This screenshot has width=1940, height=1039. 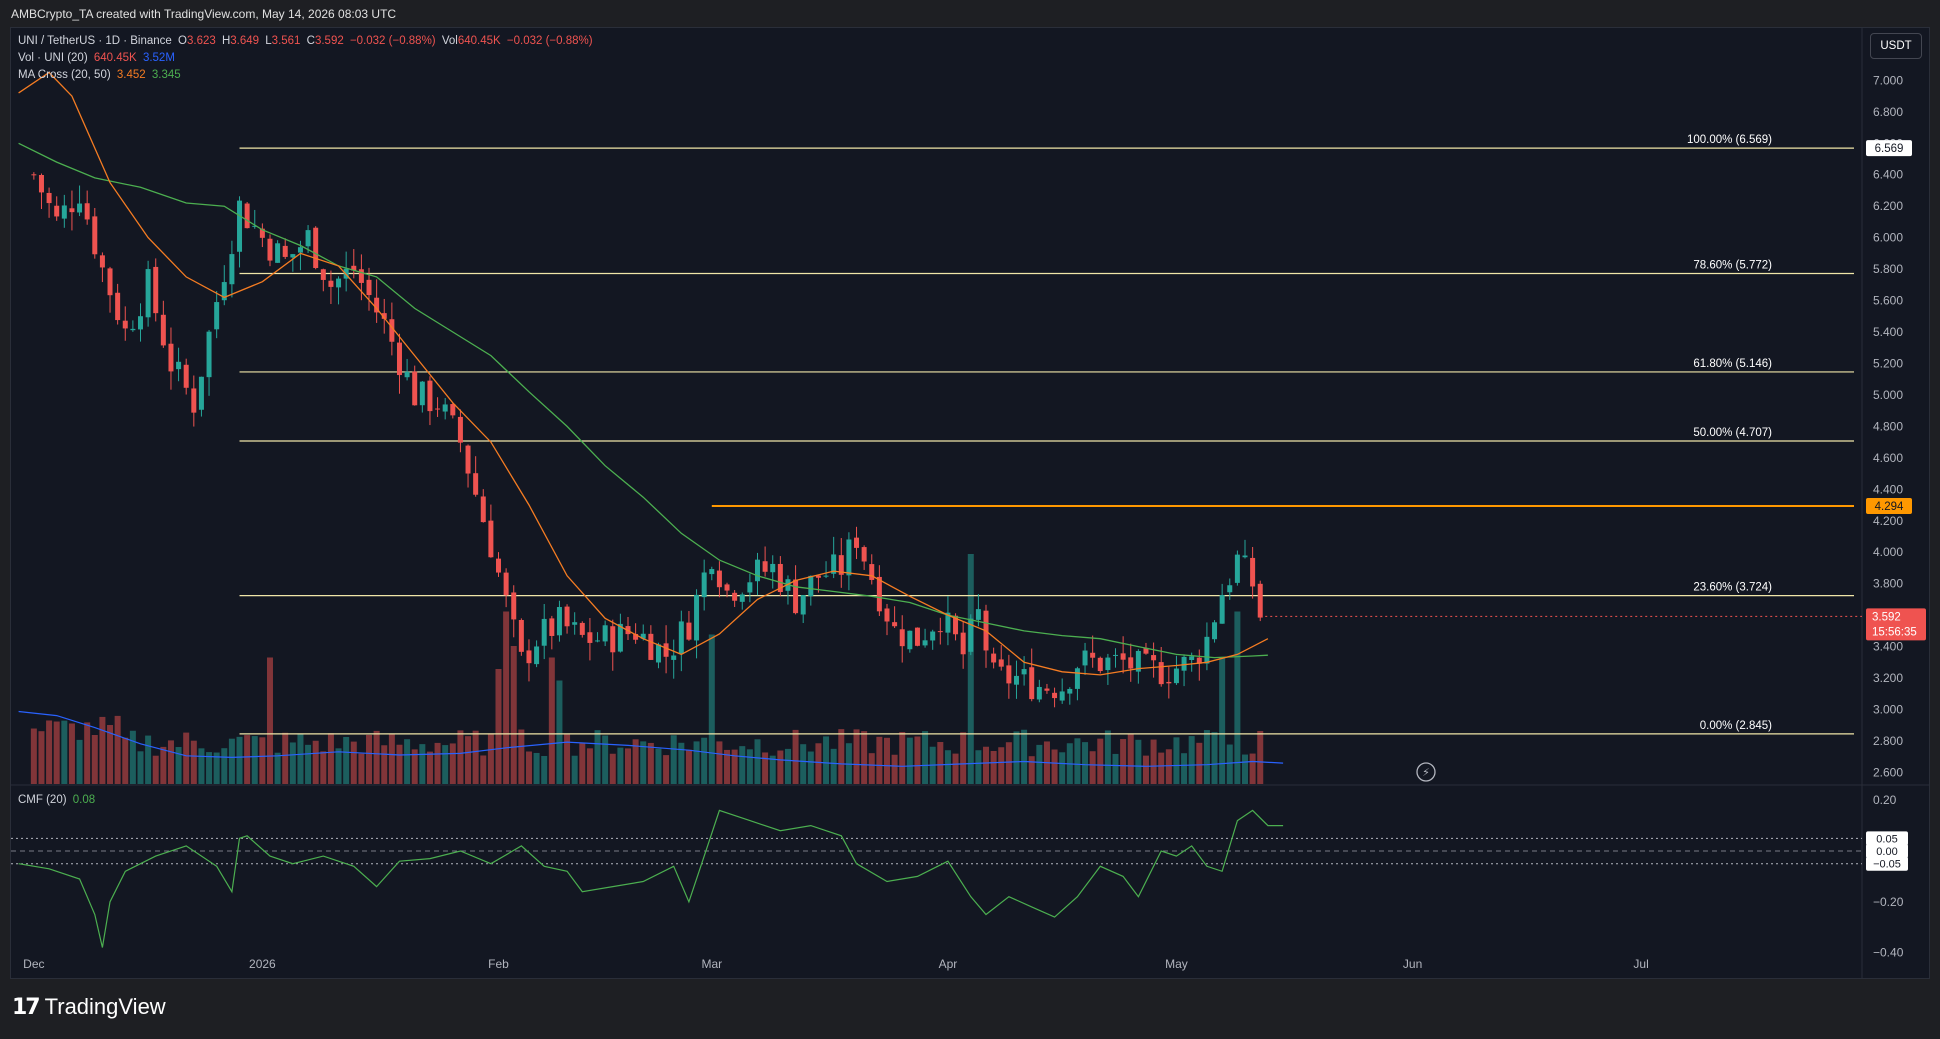 I want to click on time-axis-label: 2026, so click(x=262, y=964).